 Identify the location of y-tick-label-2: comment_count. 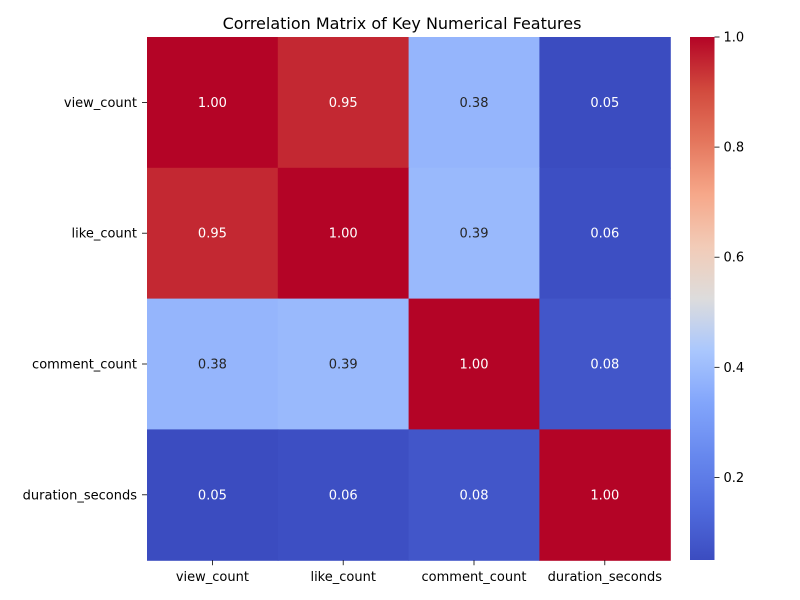
(84, 365).